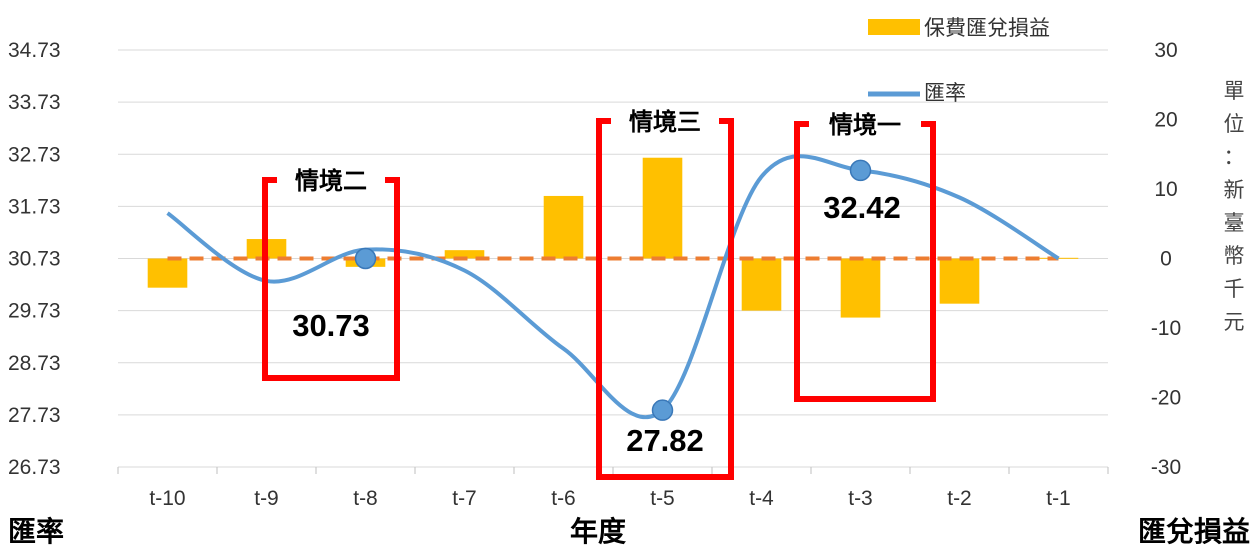 The image size is (1258, 549). Describe the element at coordinates (761, 498) in the screenshot. I see `x-tick-label: t-4` at that location.